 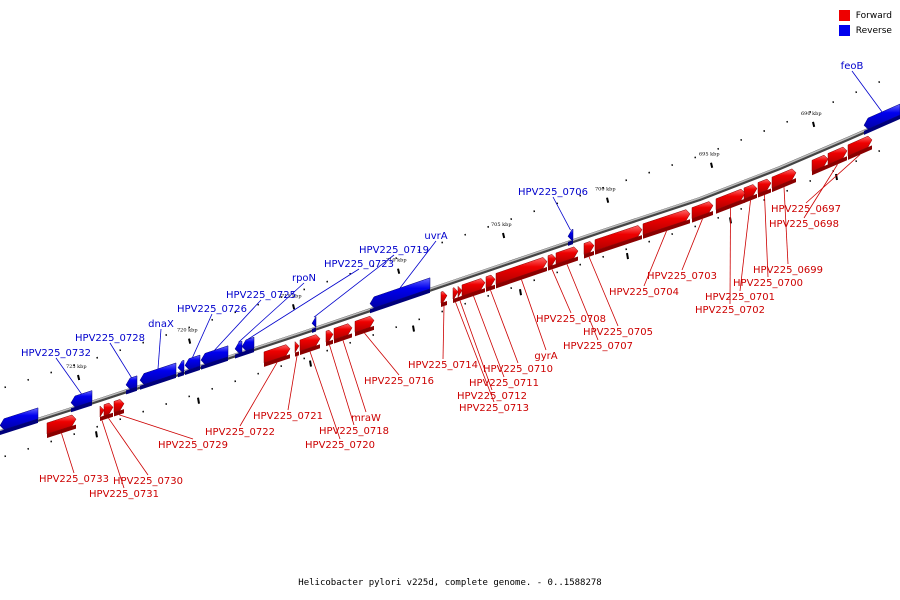 I want to click on gene-block-dnaX, so click(x=158, y=376).